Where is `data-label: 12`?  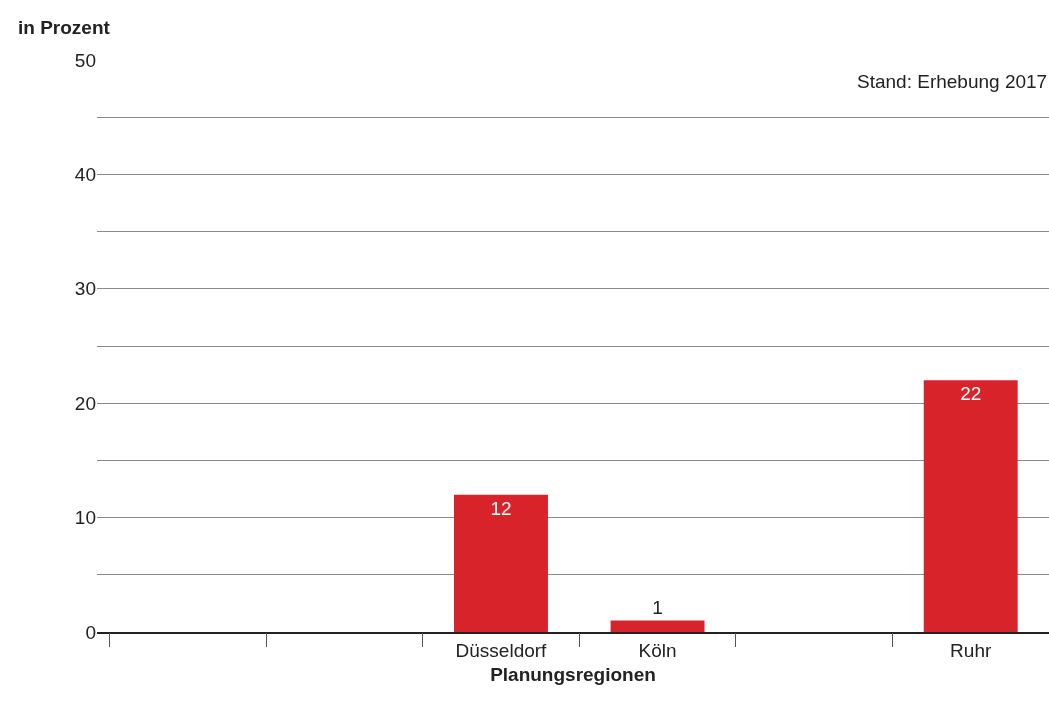 data-label: 12 is located at coordinates (501, 508).